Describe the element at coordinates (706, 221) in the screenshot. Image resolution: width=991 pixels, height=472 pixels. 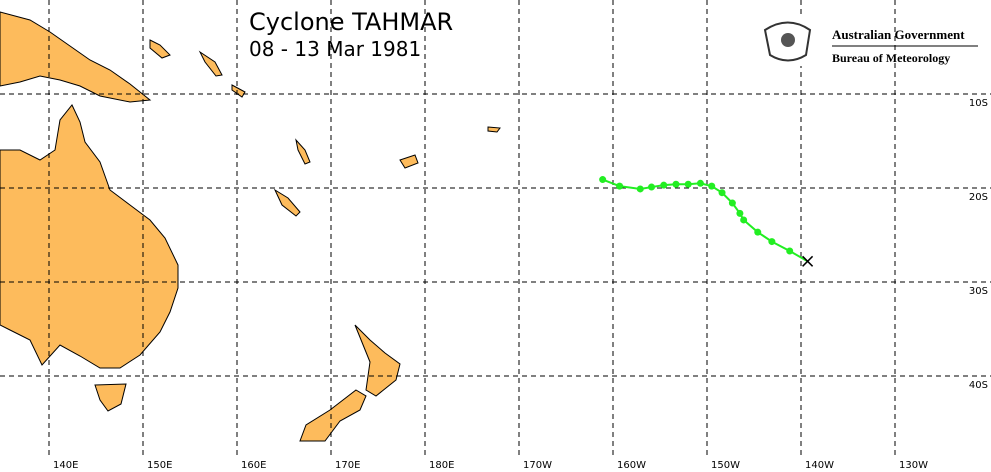
I see `track` at that location.